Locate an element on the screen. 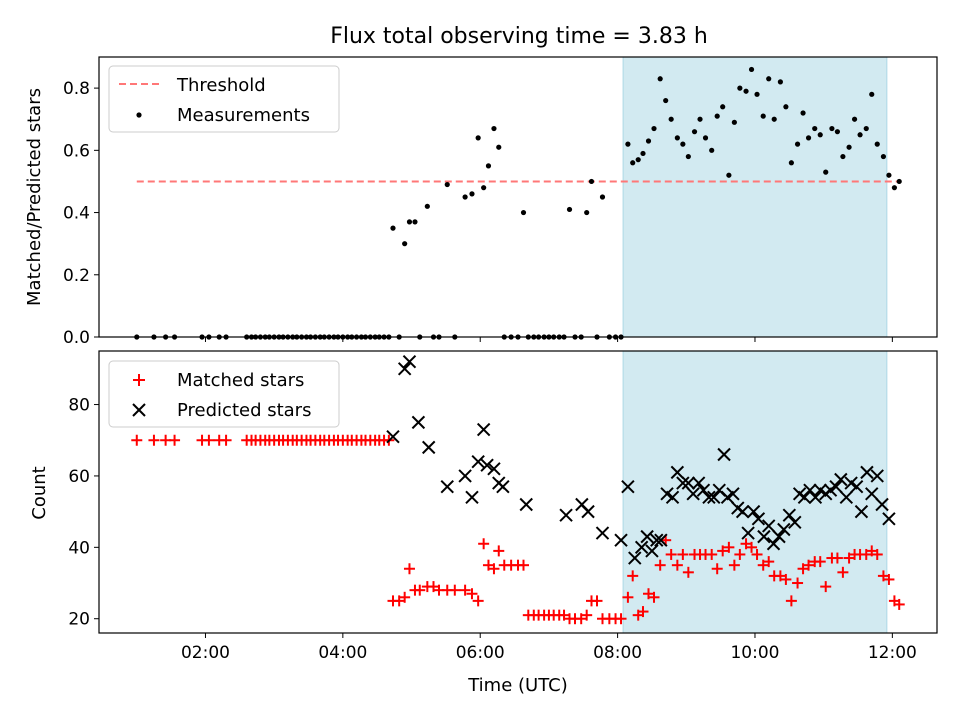  top-y-axis: 0.0 0.2 0.4 0.6 0.8 is located at coordinates (81, 213).